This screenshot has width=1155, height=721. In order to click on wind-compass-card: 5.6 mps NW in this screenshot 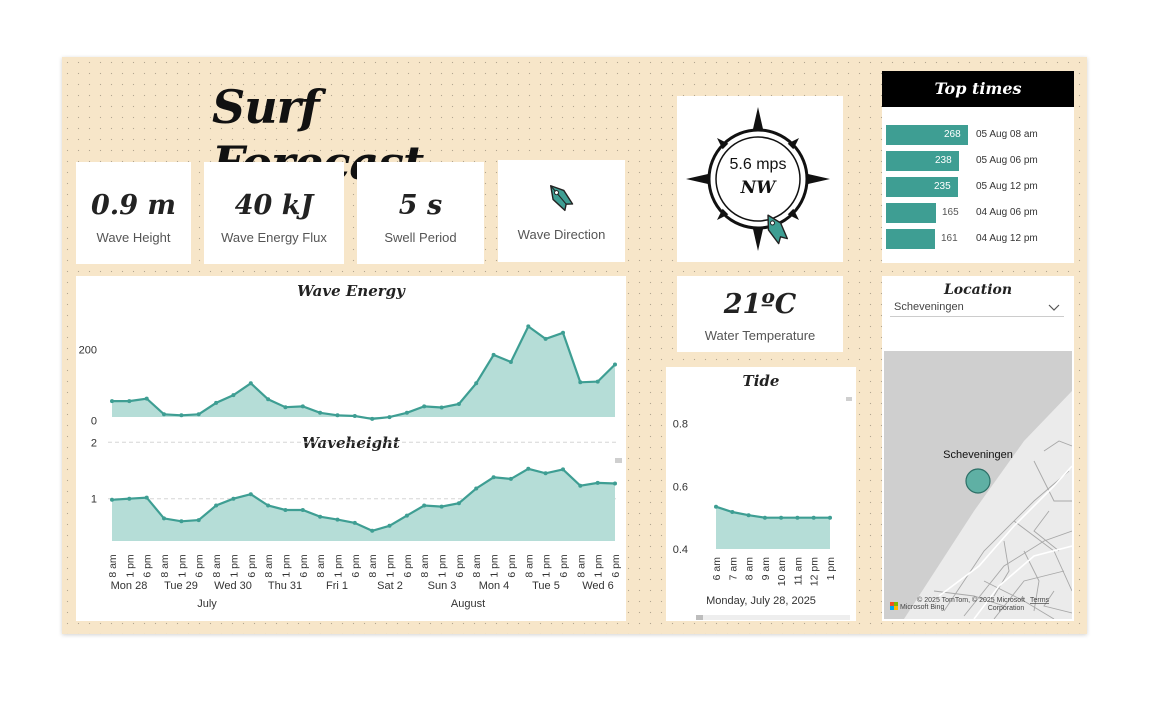, I will do `click(760, 179)`.